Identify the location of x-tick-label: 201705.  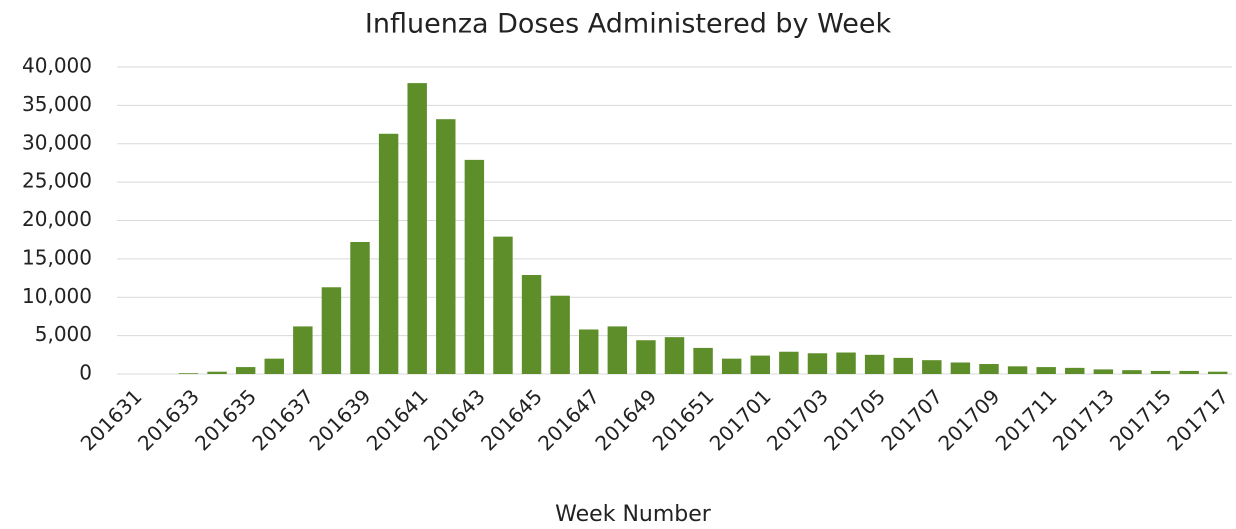
(854, 419).